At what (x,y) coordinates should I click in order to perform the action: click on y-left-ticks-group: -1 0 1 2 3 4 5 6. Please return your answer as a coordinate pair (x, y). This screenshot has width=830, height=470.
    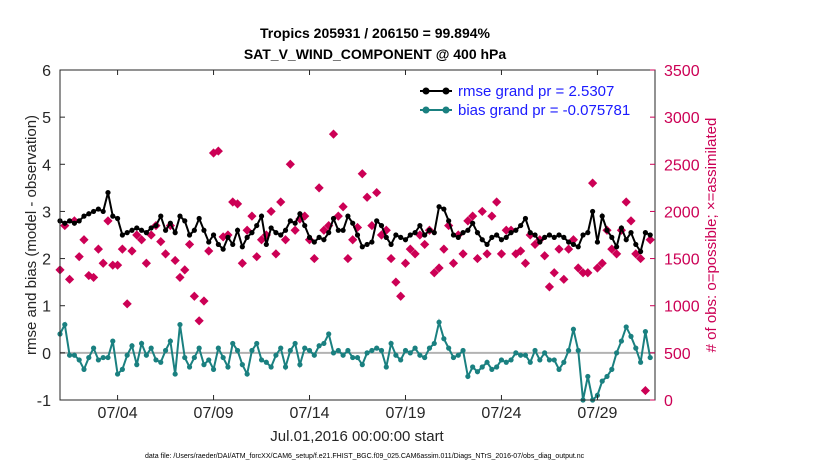
    Looking at the image, I should click on (51, 236).